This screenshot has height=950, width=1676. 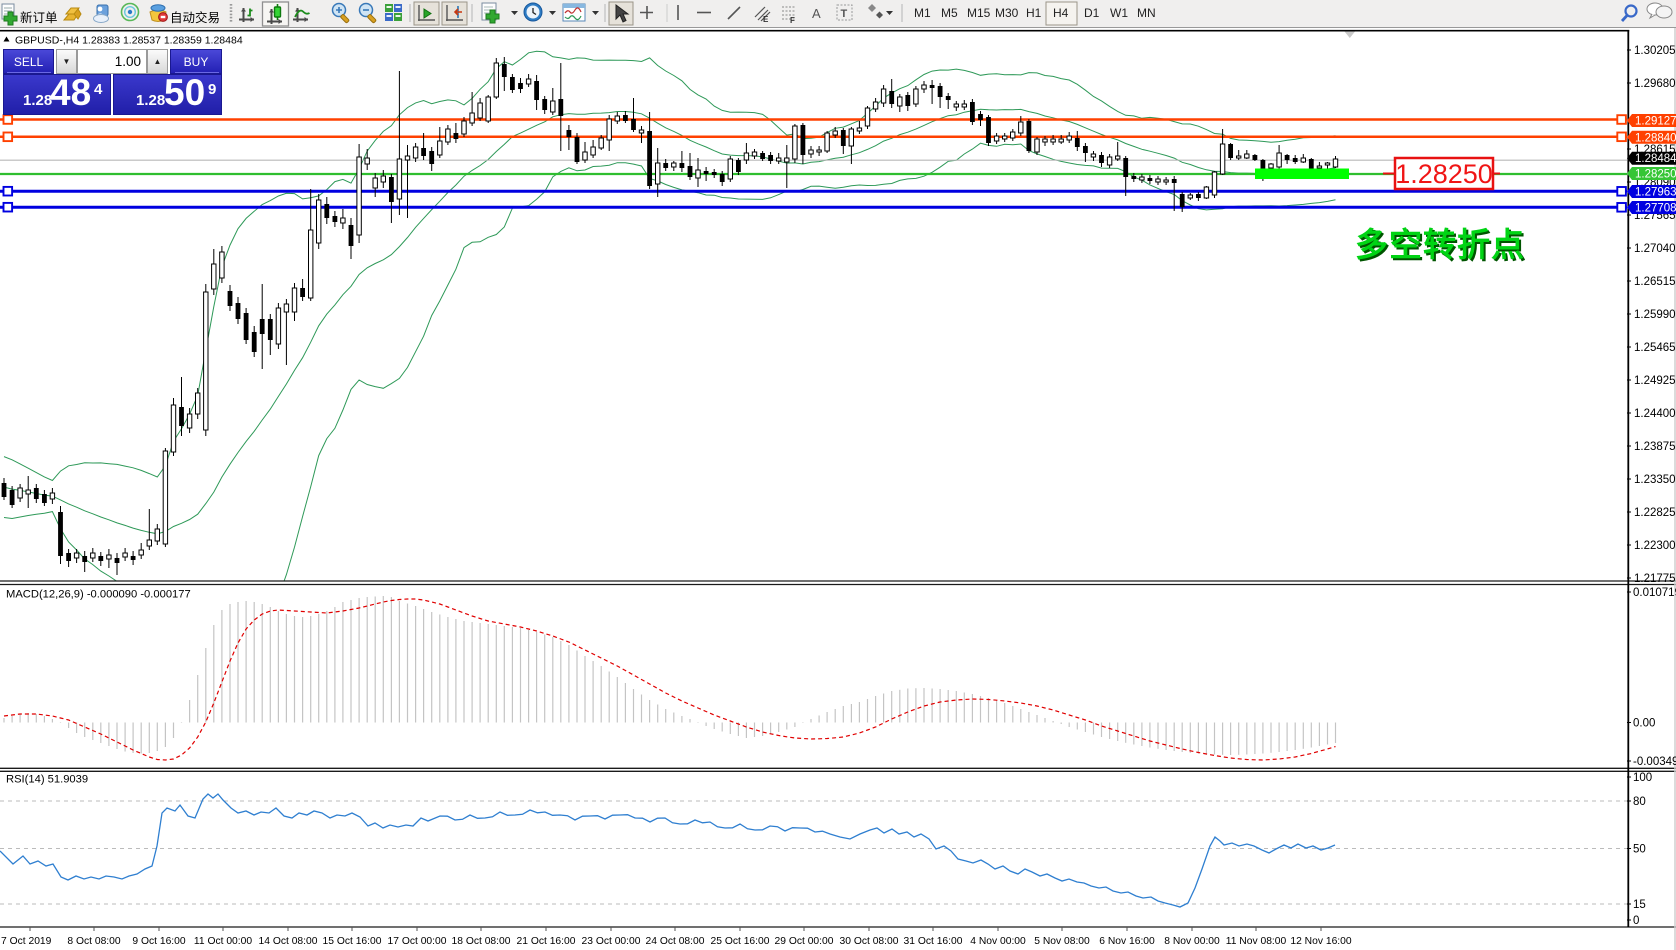 What do you see at coordinates (922, 13) in the screenshot?
I see `svg-text: M1` at bounding box center [922, 13].